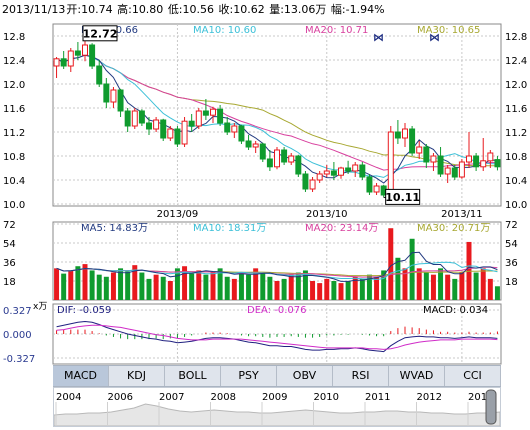 This screenshot has width=530, height=430. Describe the element at coordinates (191, 9) in the screenshot. I see `quote-low: 低:10.56` at that location.